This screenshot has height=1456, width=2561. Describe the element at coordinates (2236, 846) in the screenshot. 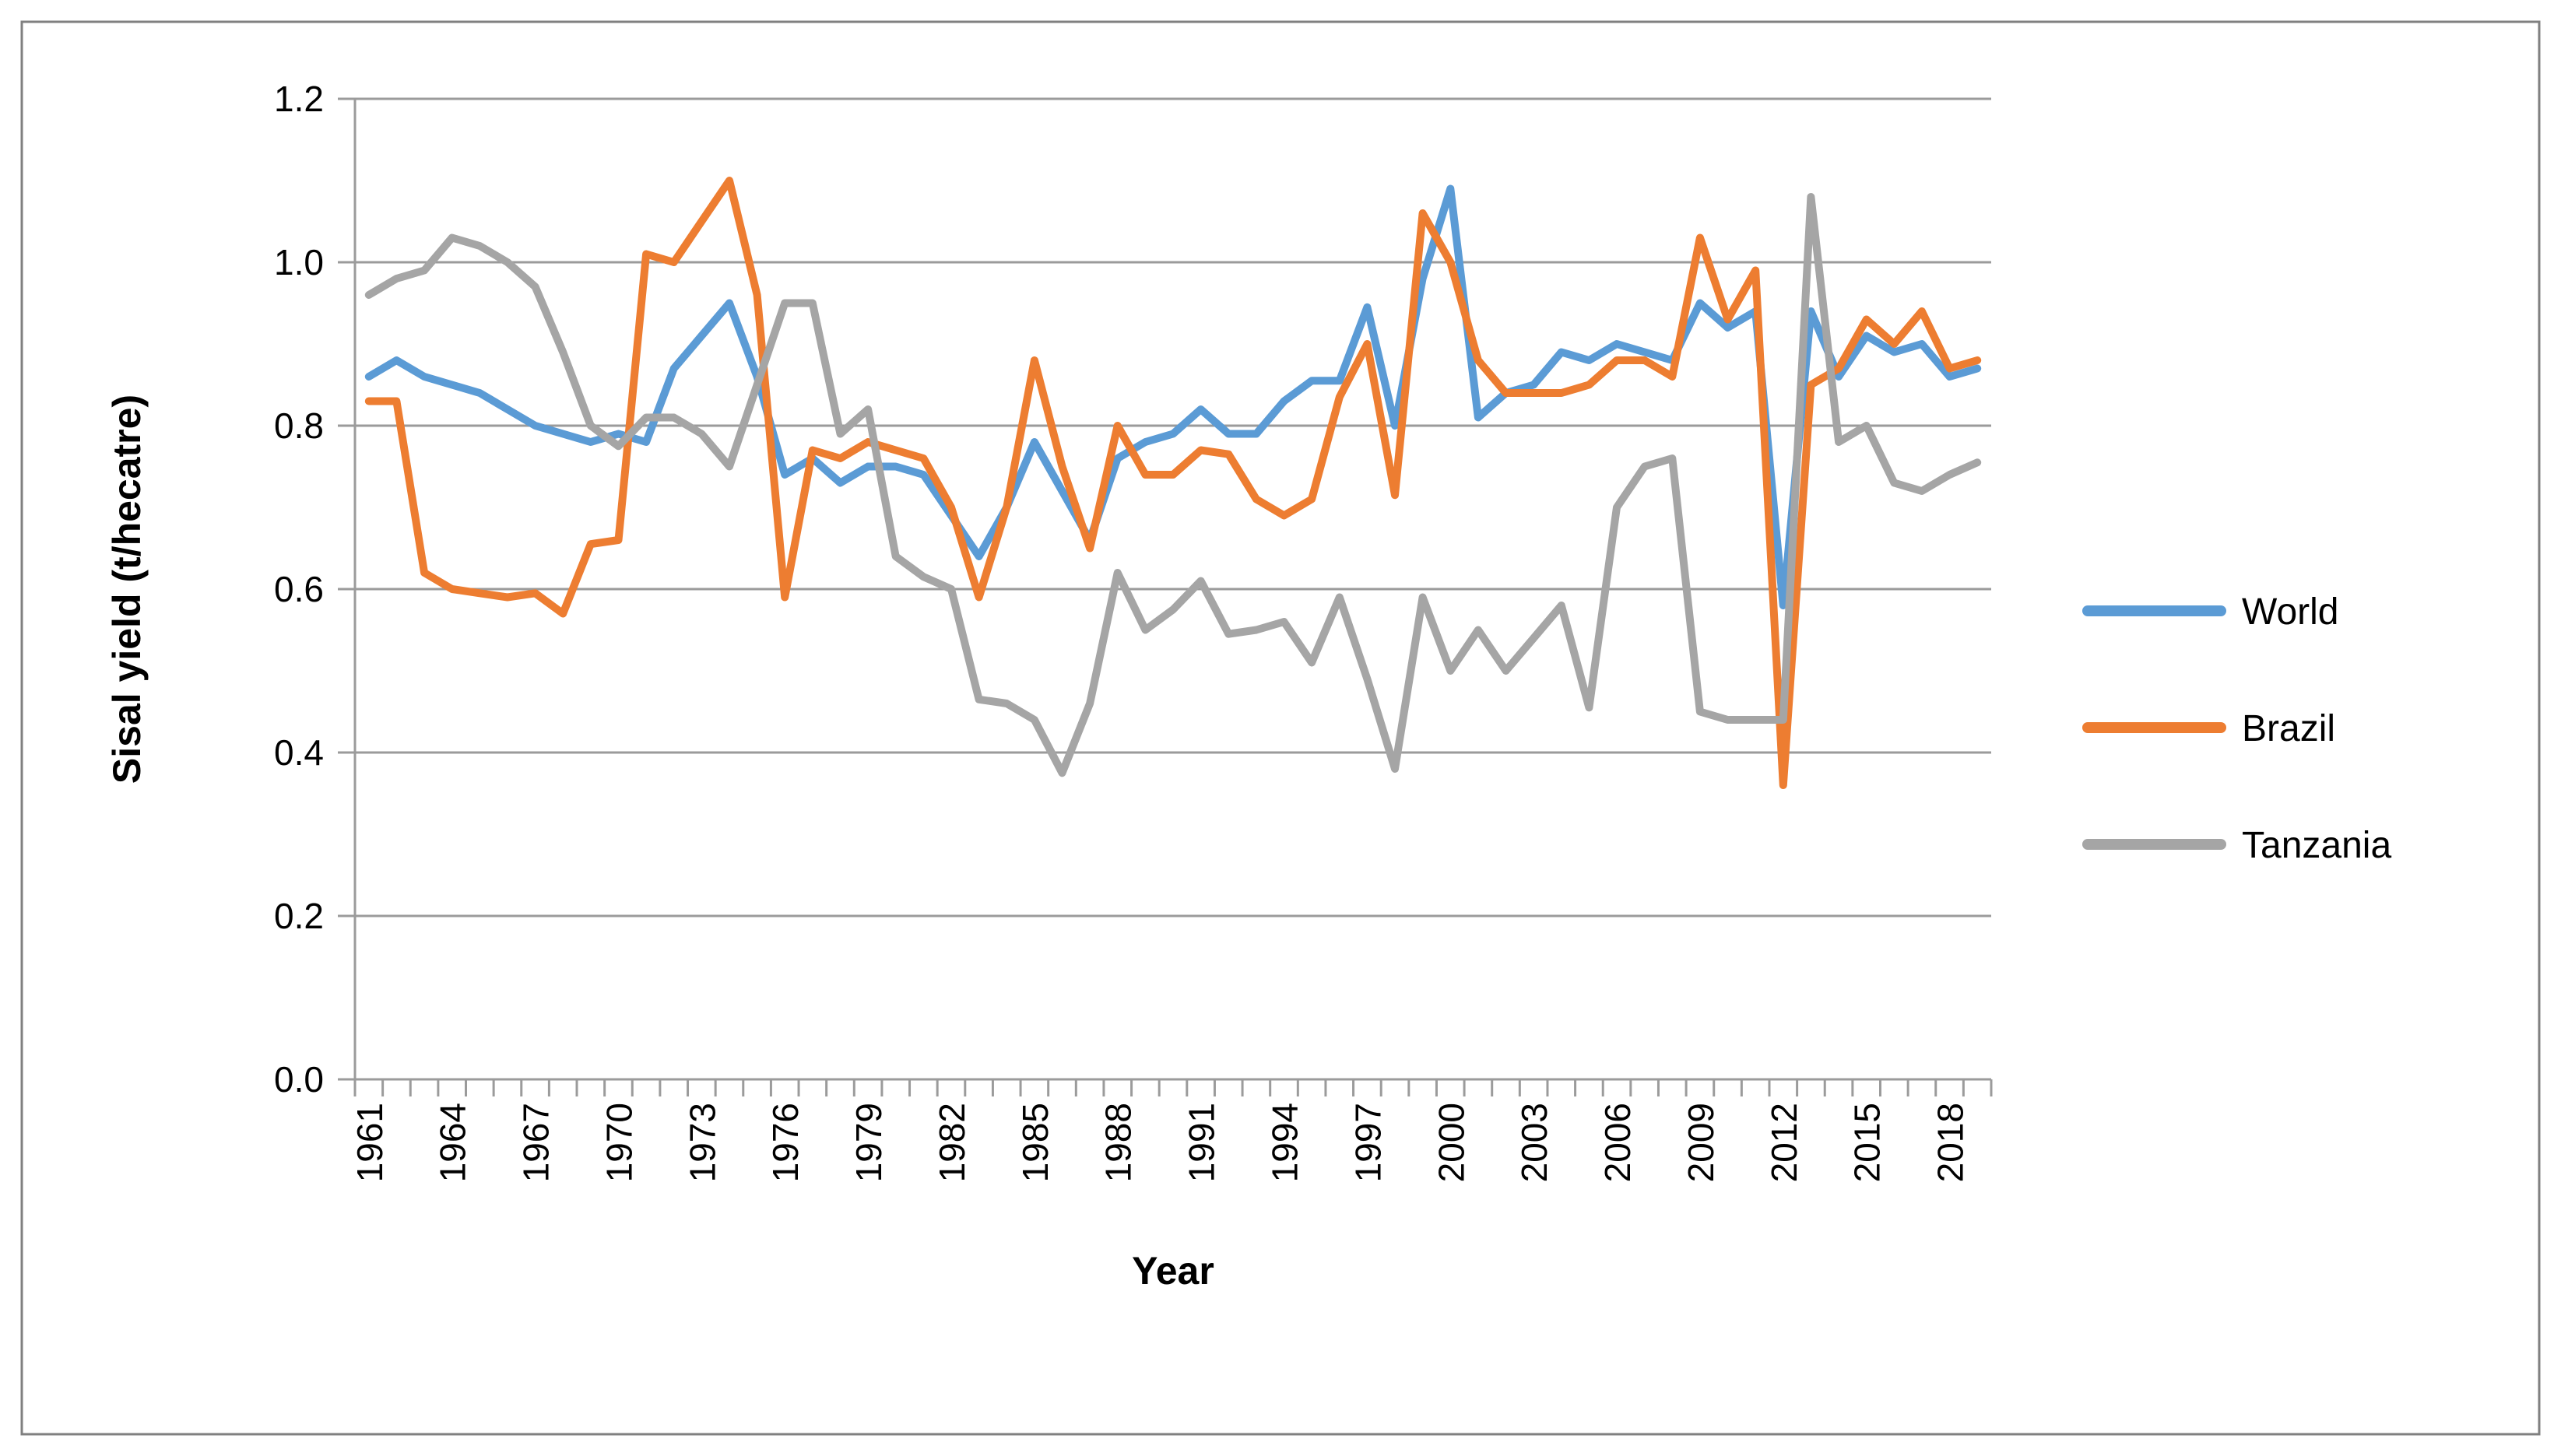

I see `legend-item-tanzania: Tanzania` at that location.